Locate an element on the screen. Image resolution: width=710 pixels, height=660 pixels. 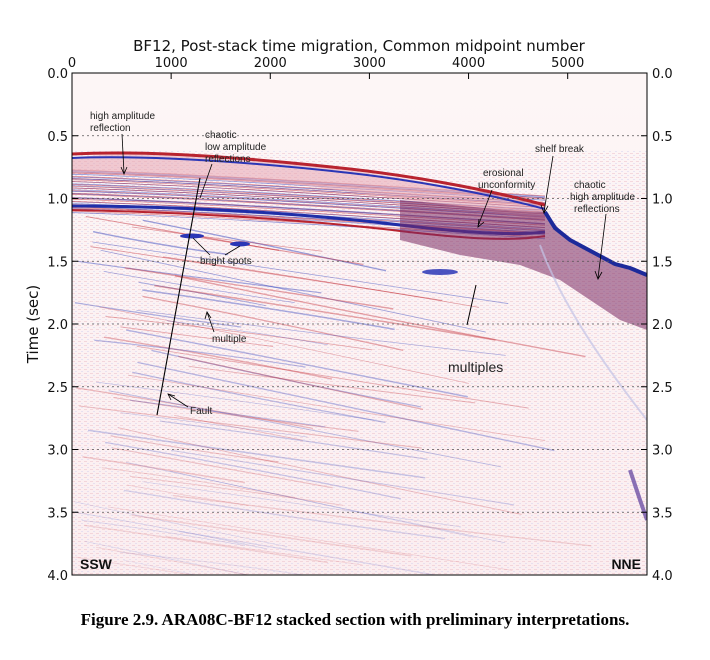
annotation-chaotic-high-line2: high amplitude is located at coordinates (602, 197).